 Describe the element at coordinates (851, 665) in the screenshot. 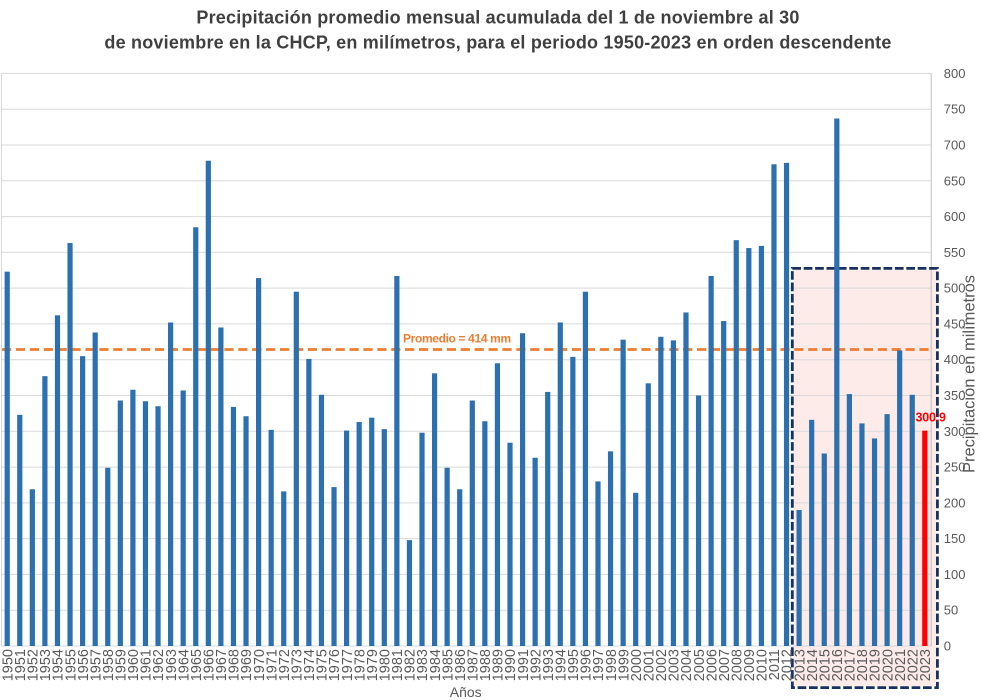

I see `svg-text: 2017` at that location.